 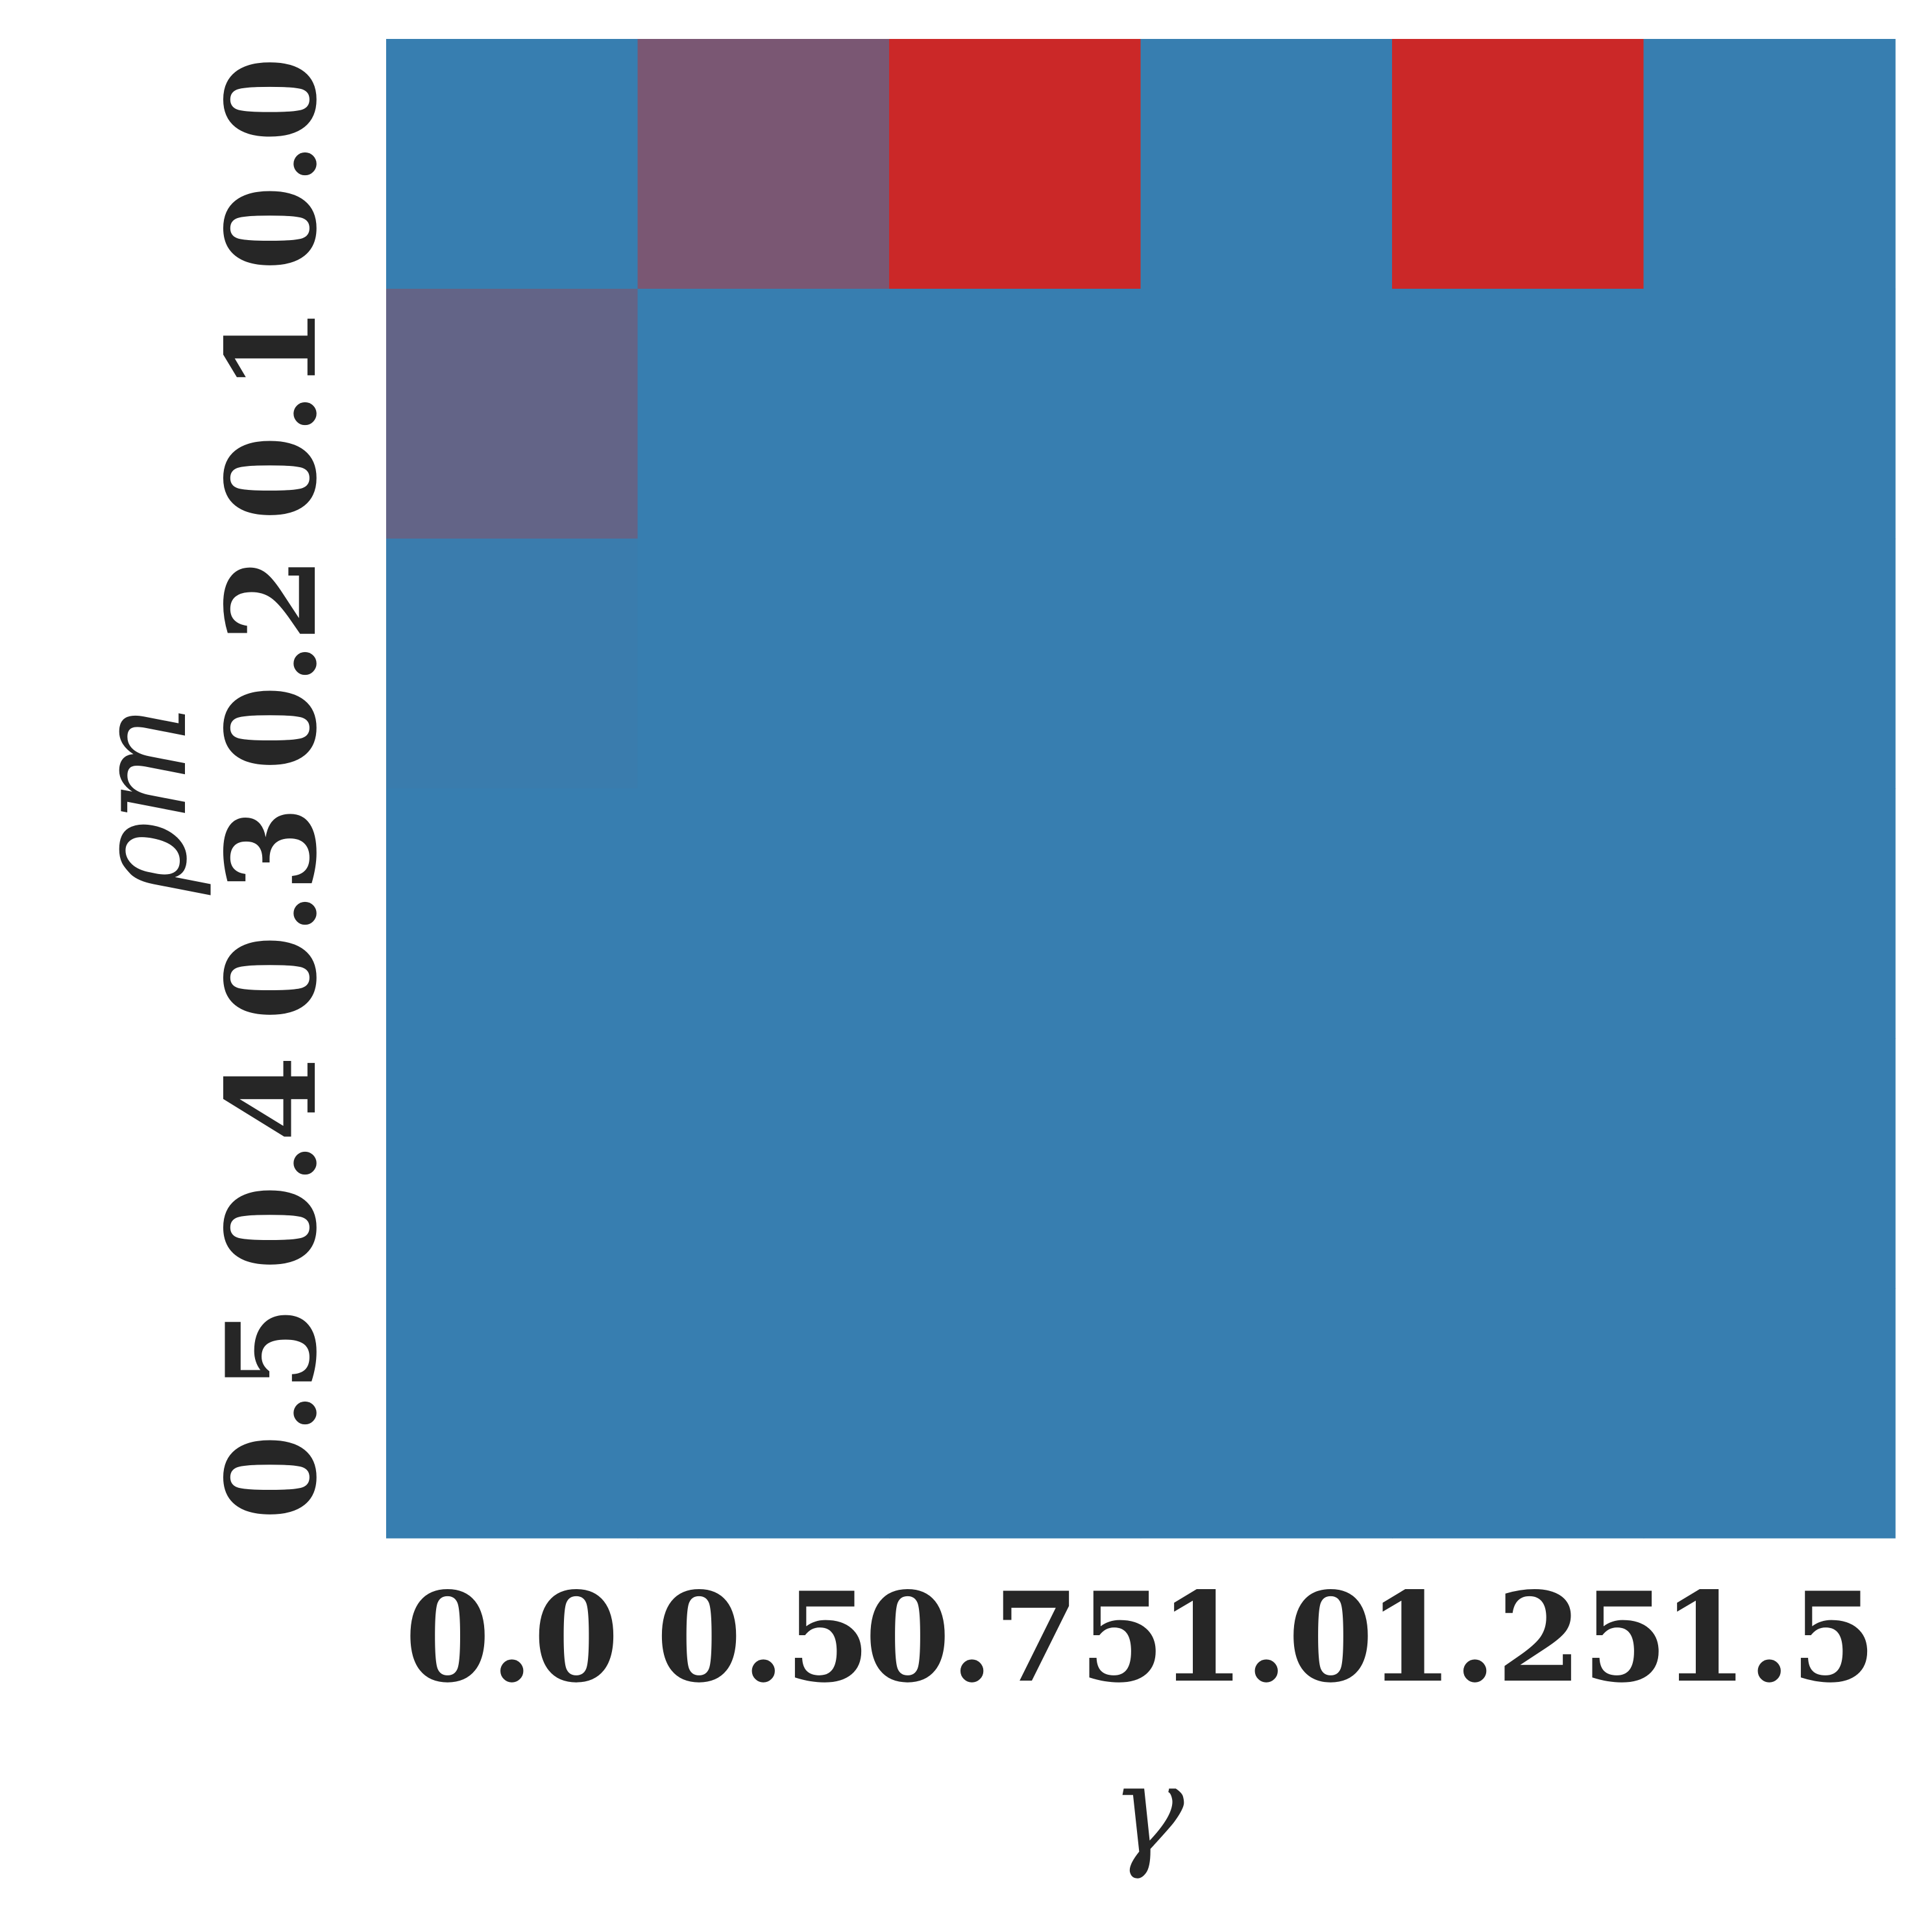 What do you see at coordinates (1769, 913) in the screenshot?
I see `heatmap-cell-r3-c5` at bounding box center [1769, 913].